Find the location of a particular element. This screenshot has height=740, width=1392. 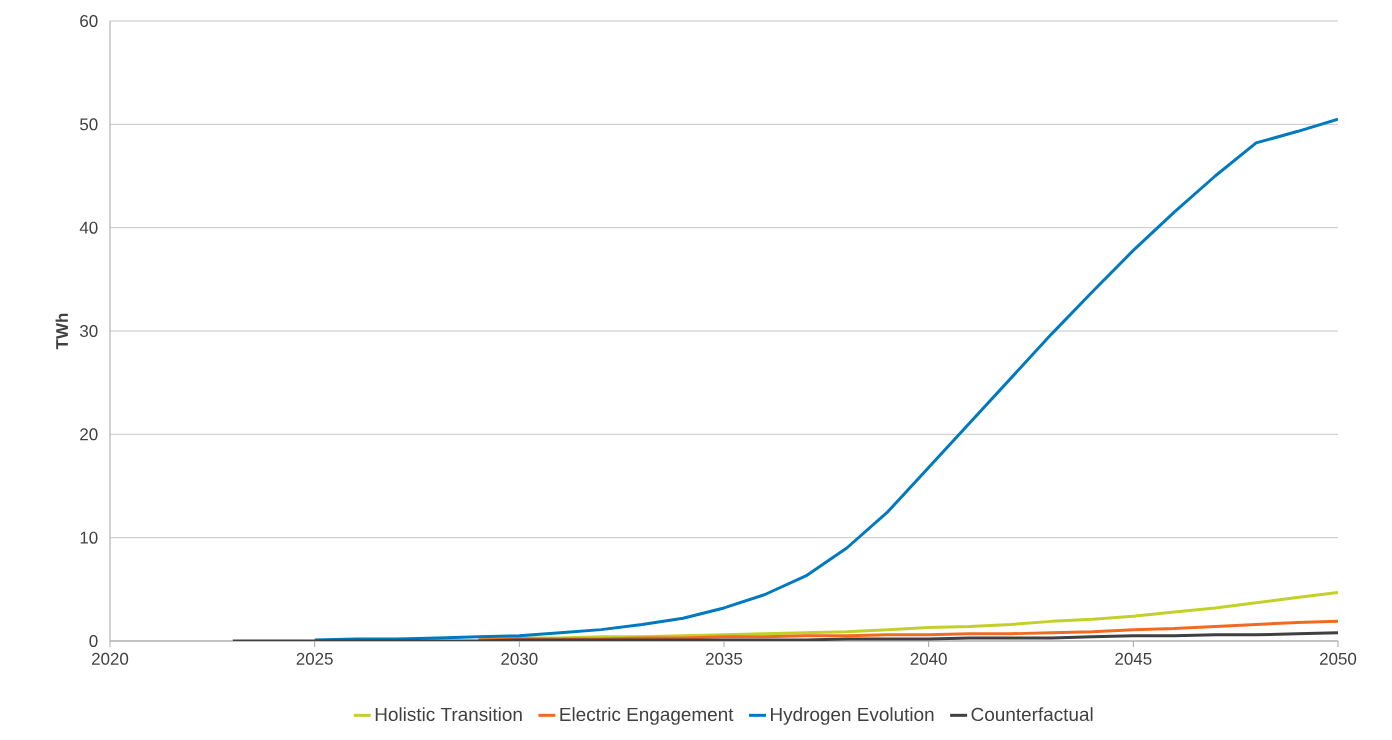

y-tick-label: 10 is located at coordinates (89, 537).